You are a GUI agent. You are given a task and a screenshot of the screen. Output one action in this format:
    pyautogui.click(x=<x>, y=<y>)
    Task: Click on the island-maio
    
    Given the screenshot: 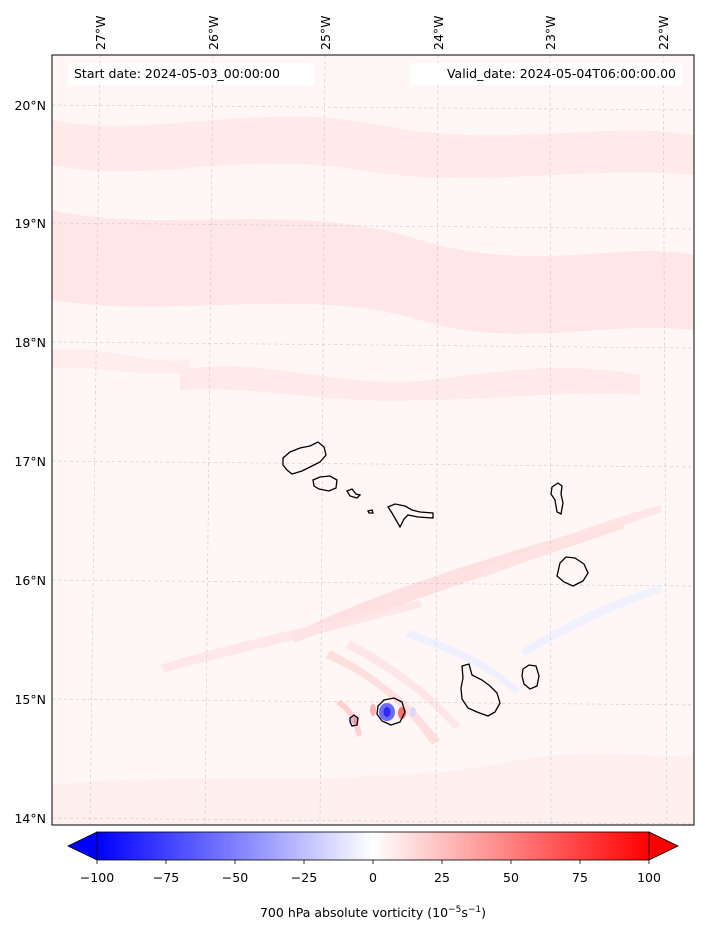 What is the action you would take?
    pyautogui.click(x=530, y=677)
    